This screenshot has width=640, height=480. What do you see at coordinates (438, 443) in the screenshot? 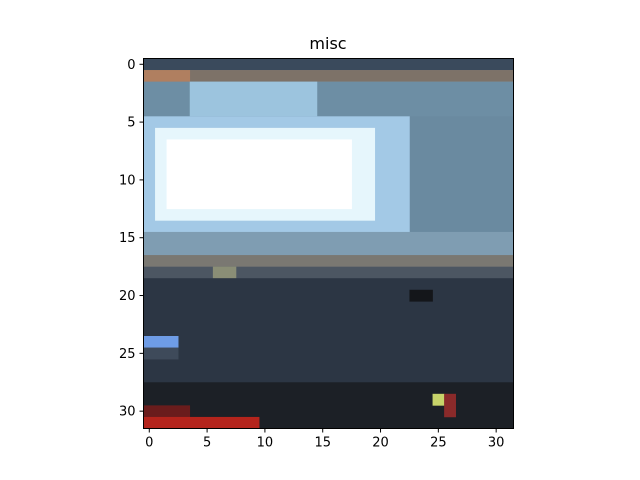
I see `x-tick-label: 25` at bounding box center [438, 443].